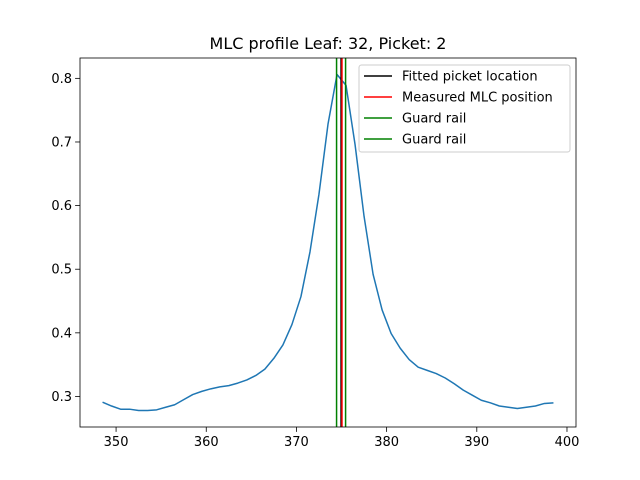  Describe the element at coordinates (61, 206) in the screenshot. I see `y-tick-label-3: 0.6` at that location.